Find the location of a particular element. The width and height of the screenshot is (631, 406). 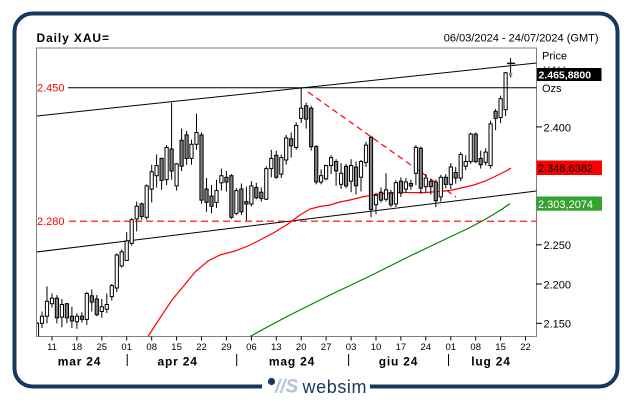

svg-text: 13 is located at coordinates (276, 347).